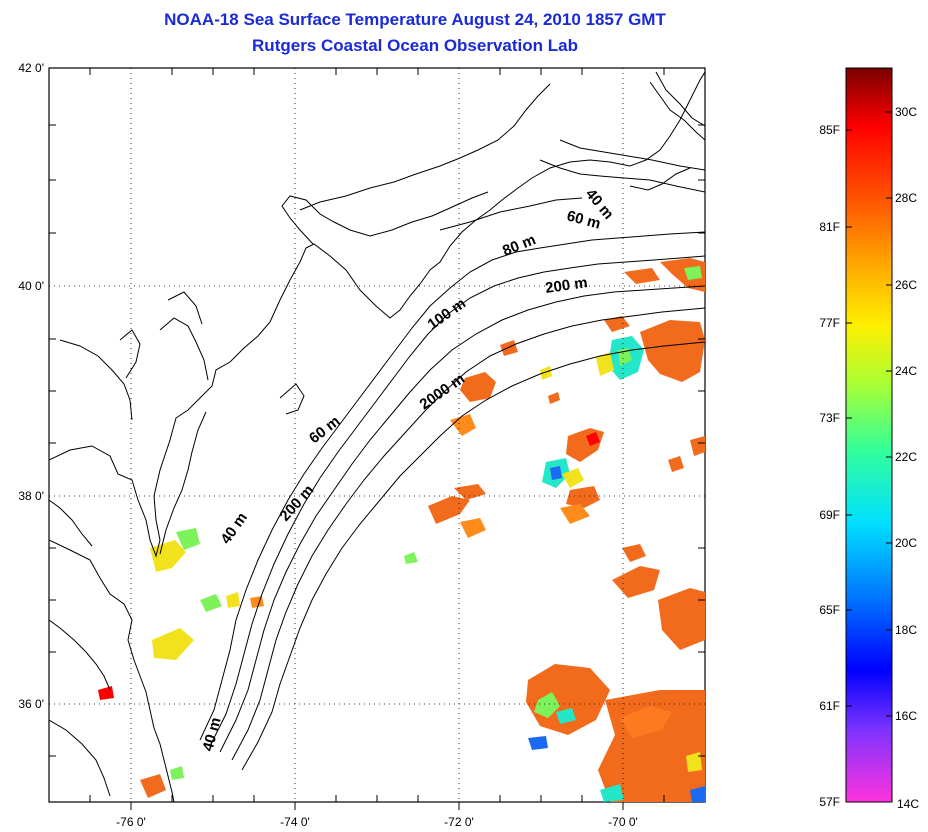 The width and height of the screenshot is (928, 832). I want to click on colorbar-celsius-labels: 30C 28C 26C 24C 22C 20C 18C 16C 14C, so click(907, 458).